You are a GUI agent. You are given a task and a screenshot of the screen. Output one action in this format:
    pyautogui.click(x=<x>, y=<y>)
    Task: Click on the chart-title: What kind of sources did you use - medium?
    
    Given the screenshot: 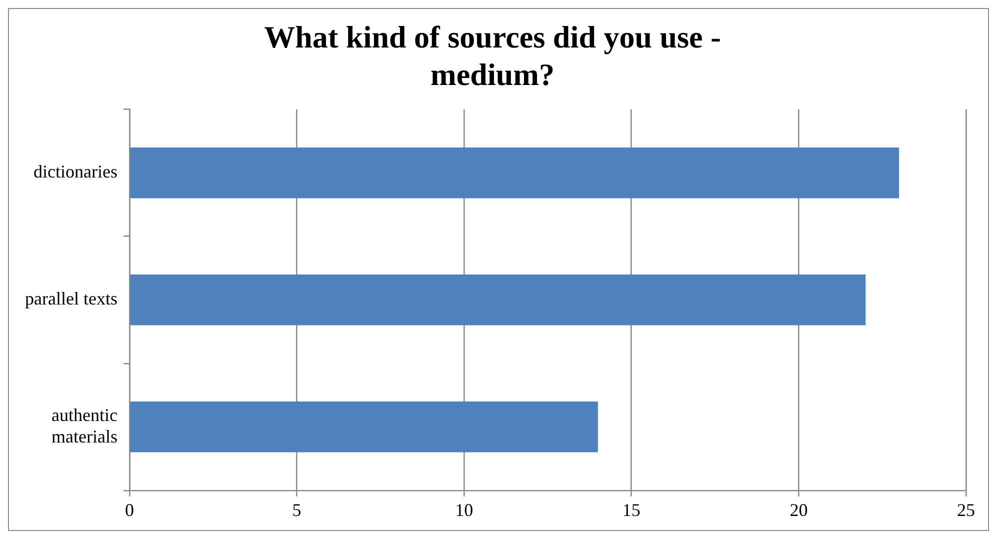 What is the action you would take?
    pyautogui.click(x=492, y=56)
    